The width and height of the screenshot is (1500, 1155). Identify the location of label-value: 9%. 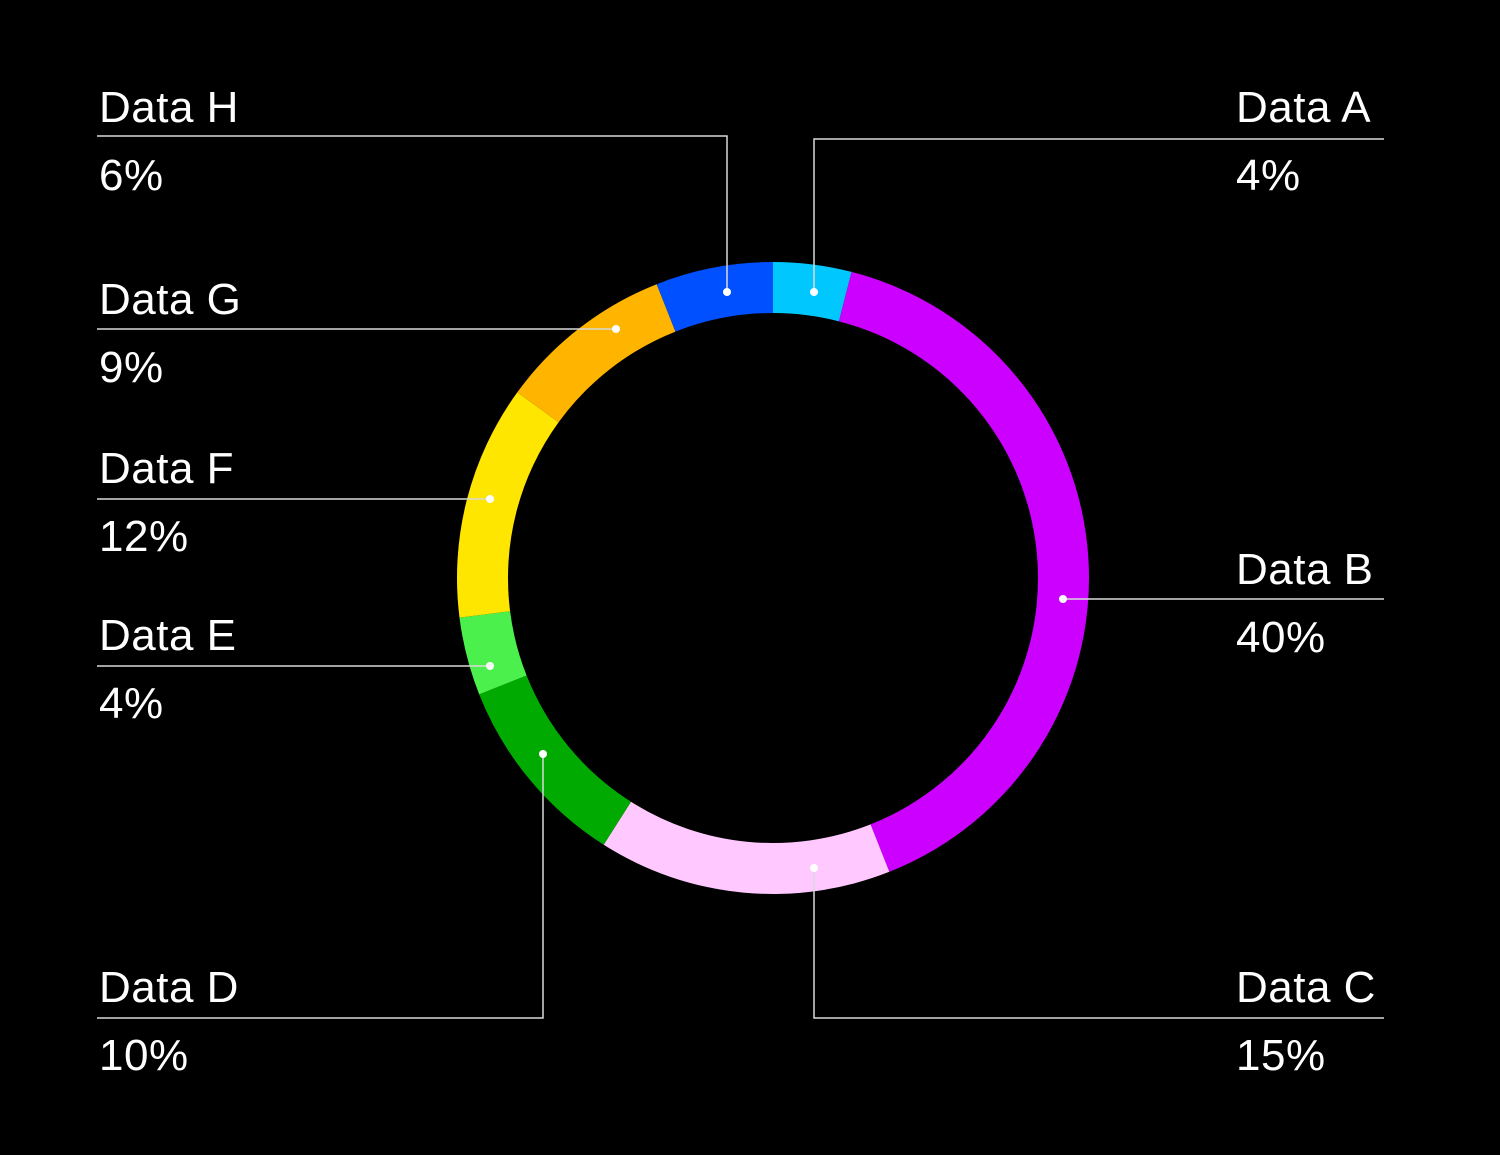
(131, 367).